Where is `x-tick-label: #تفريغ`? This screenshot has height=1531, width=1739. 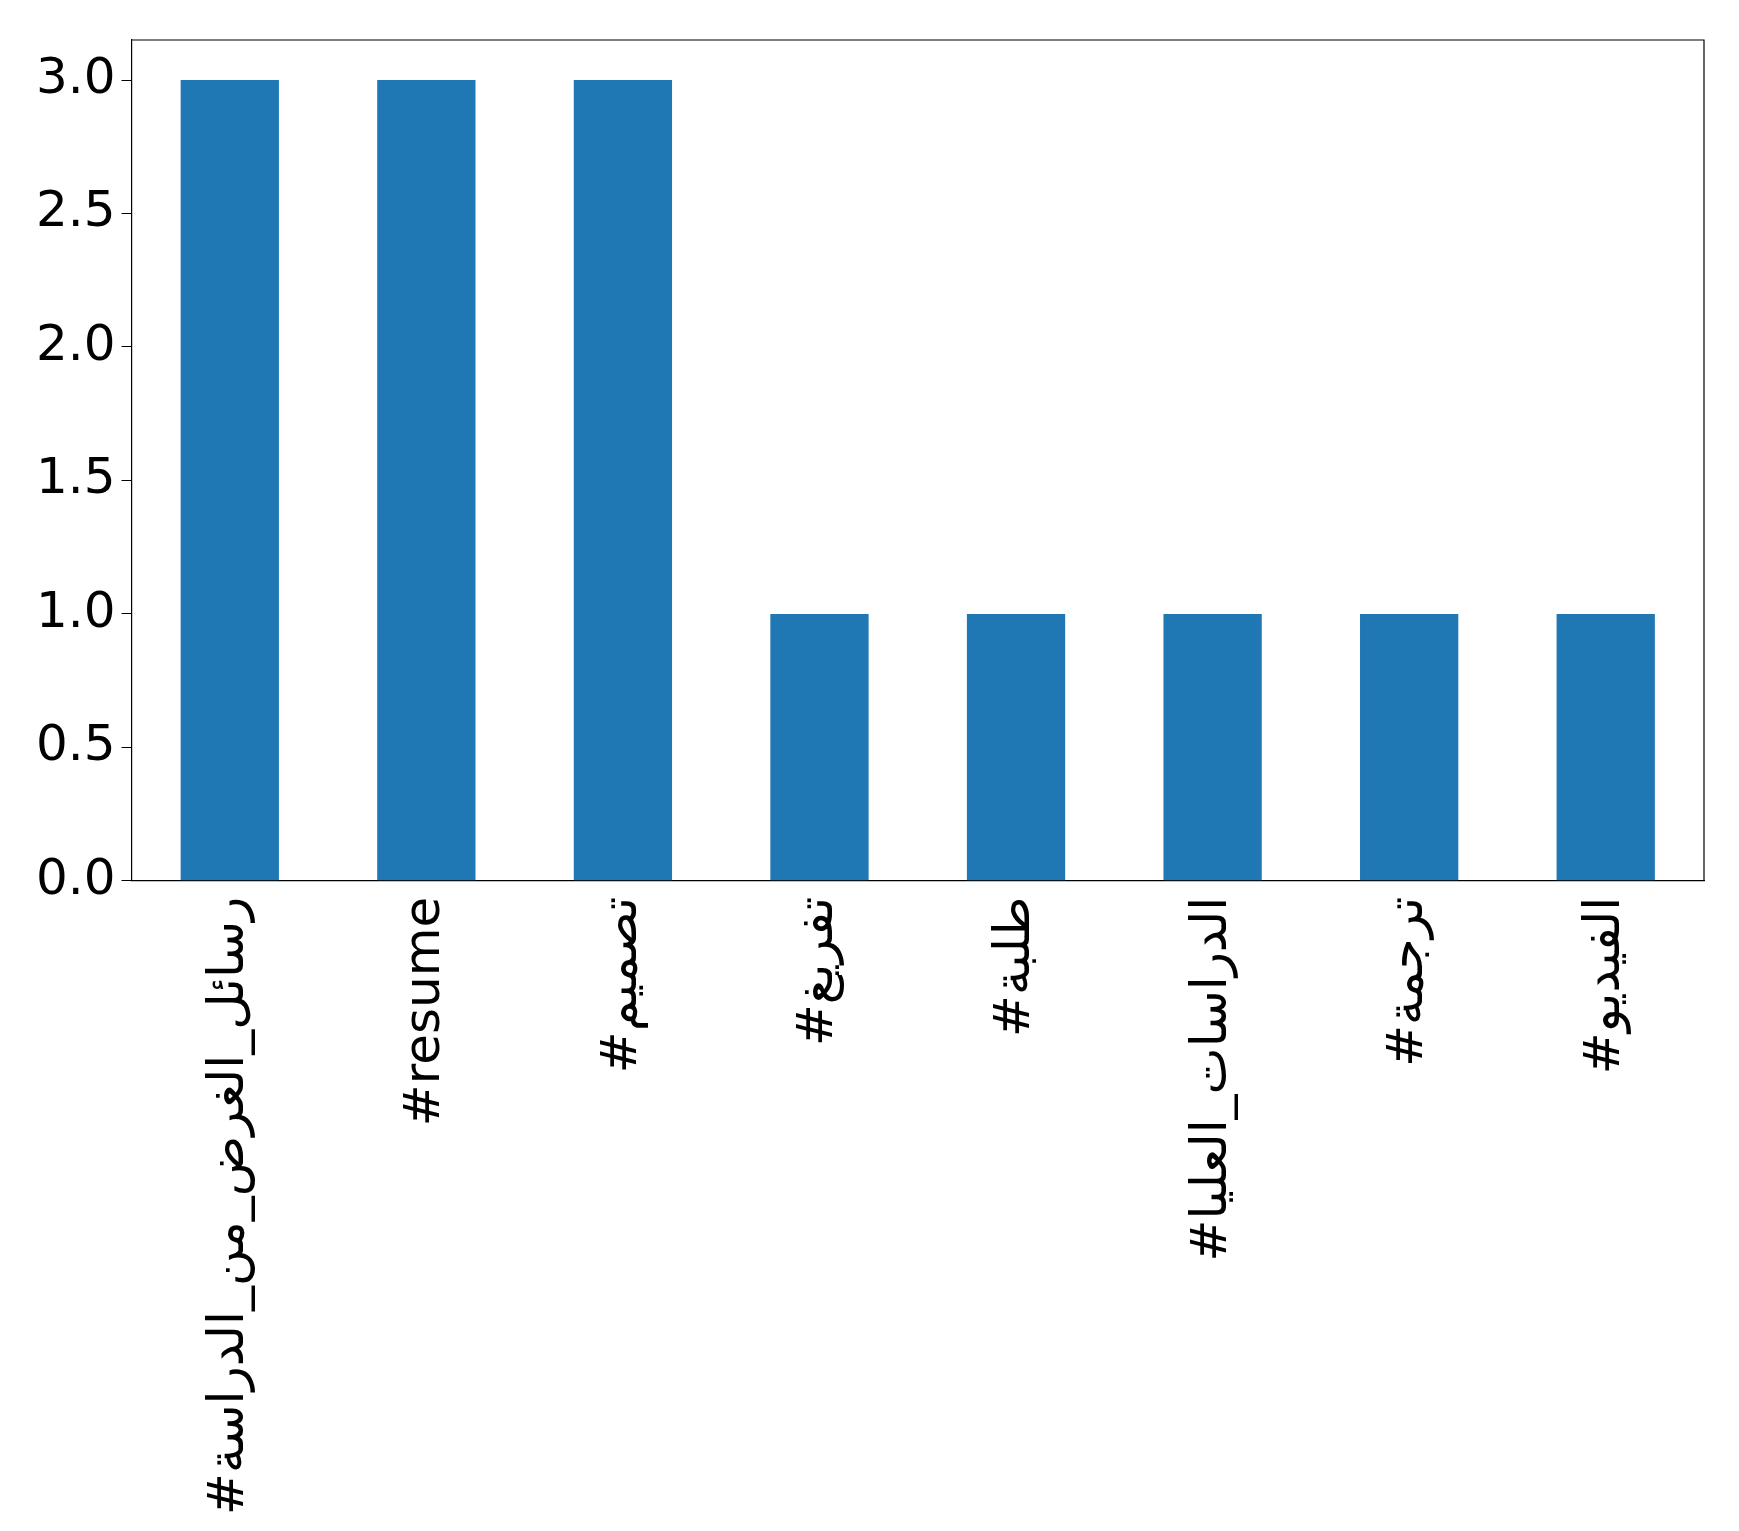
x-tick-label: #تفريغ is located at coordinates (816, 971).